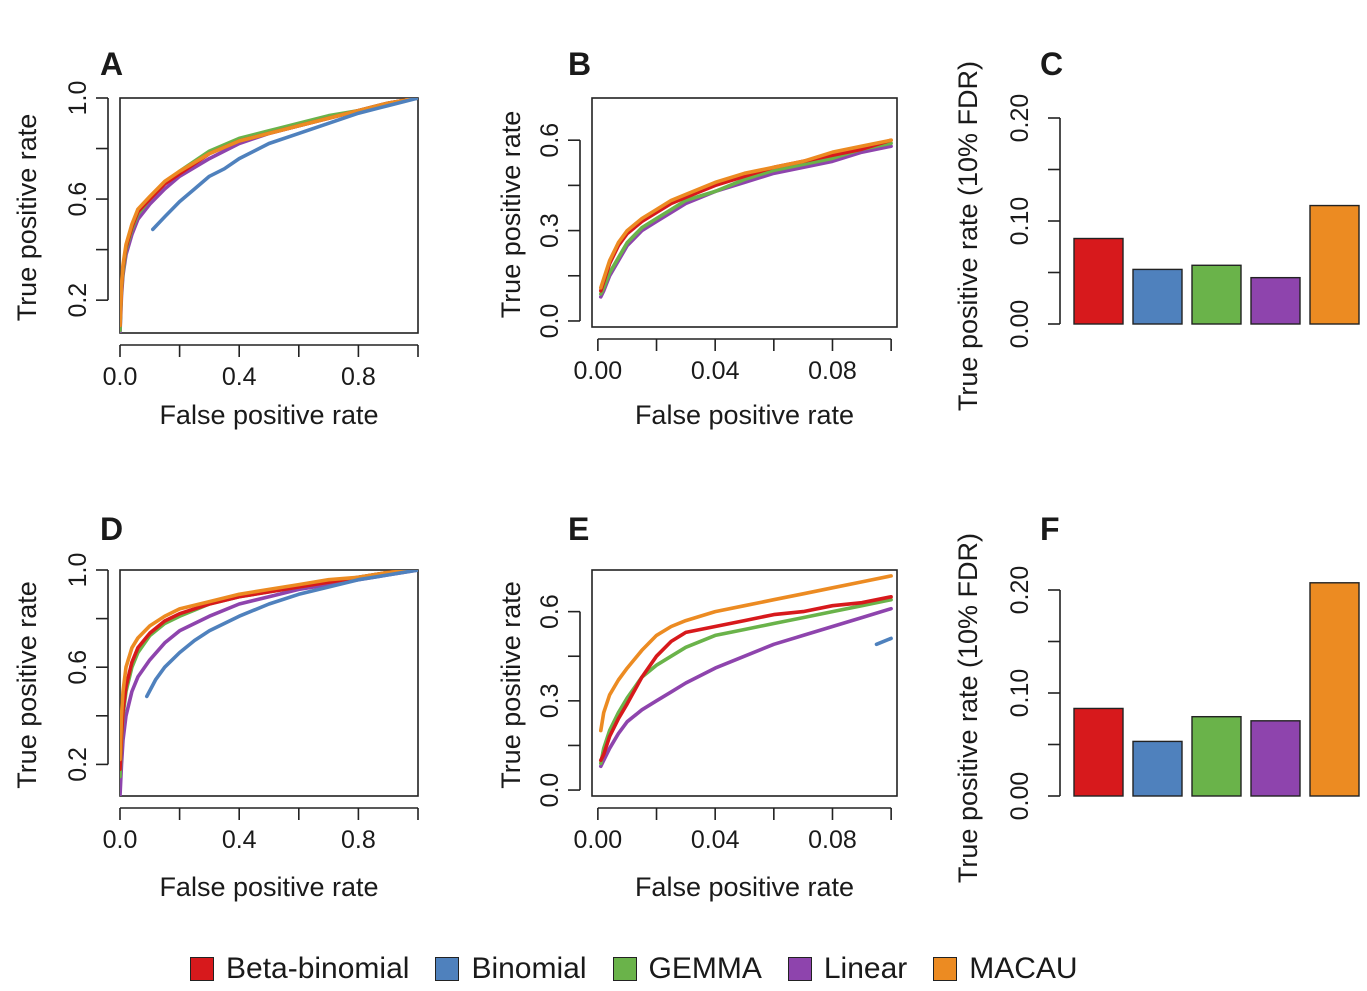 Image resolution: width=1367 pixels, height=991 pixels. I want to click on legend-label: MACAU, so click(1023, 968).